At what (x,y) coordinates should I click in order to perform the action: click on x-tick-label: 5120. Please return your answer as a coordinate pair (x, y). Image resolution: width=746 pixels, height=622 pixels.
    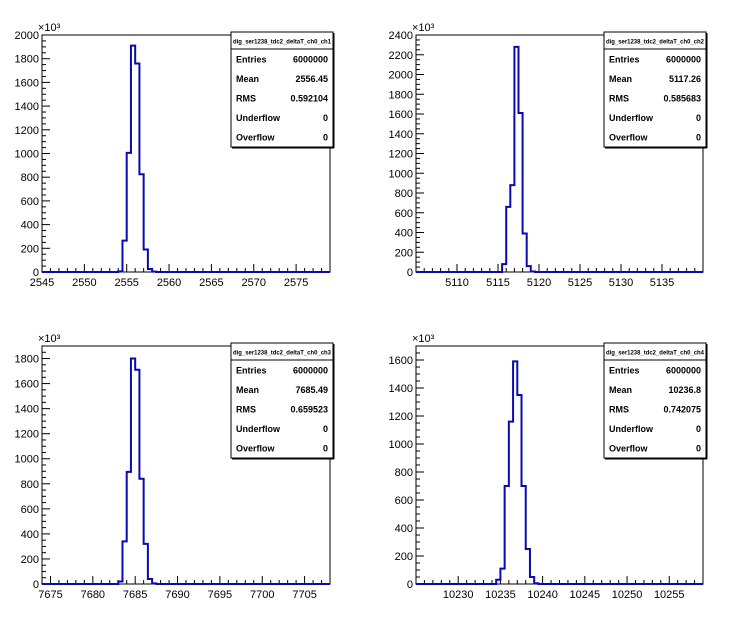
    Looking at the image, I should click on (539, 283).